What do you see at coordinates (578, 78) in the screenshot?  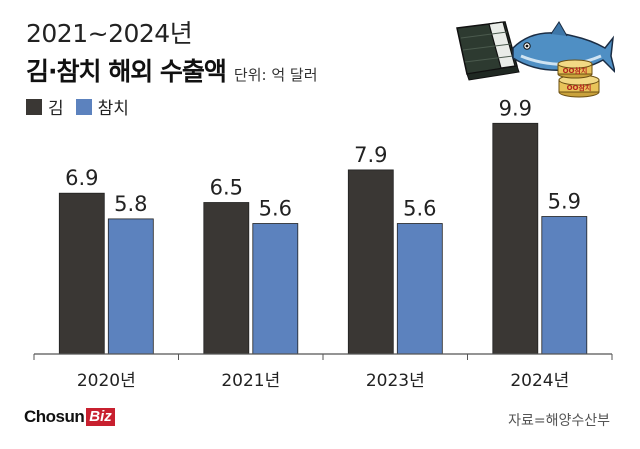 I see `tuna-can-icon: OO참치 OO참치` at bounding box center [578, 78].